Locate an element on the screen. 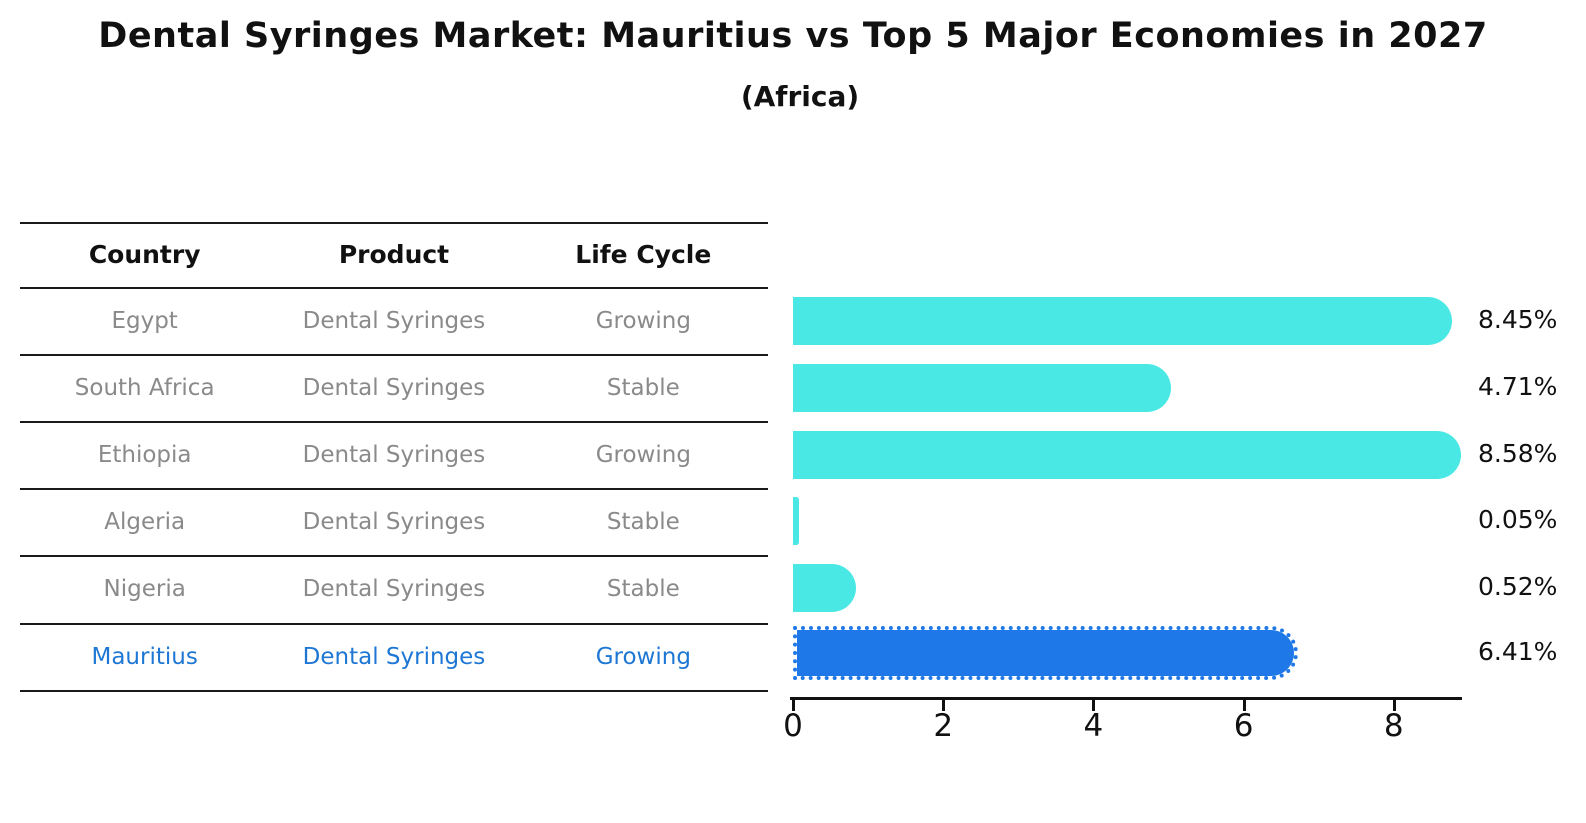  x-axis-tick-label: 6 is located at coordinates (1243, 726).